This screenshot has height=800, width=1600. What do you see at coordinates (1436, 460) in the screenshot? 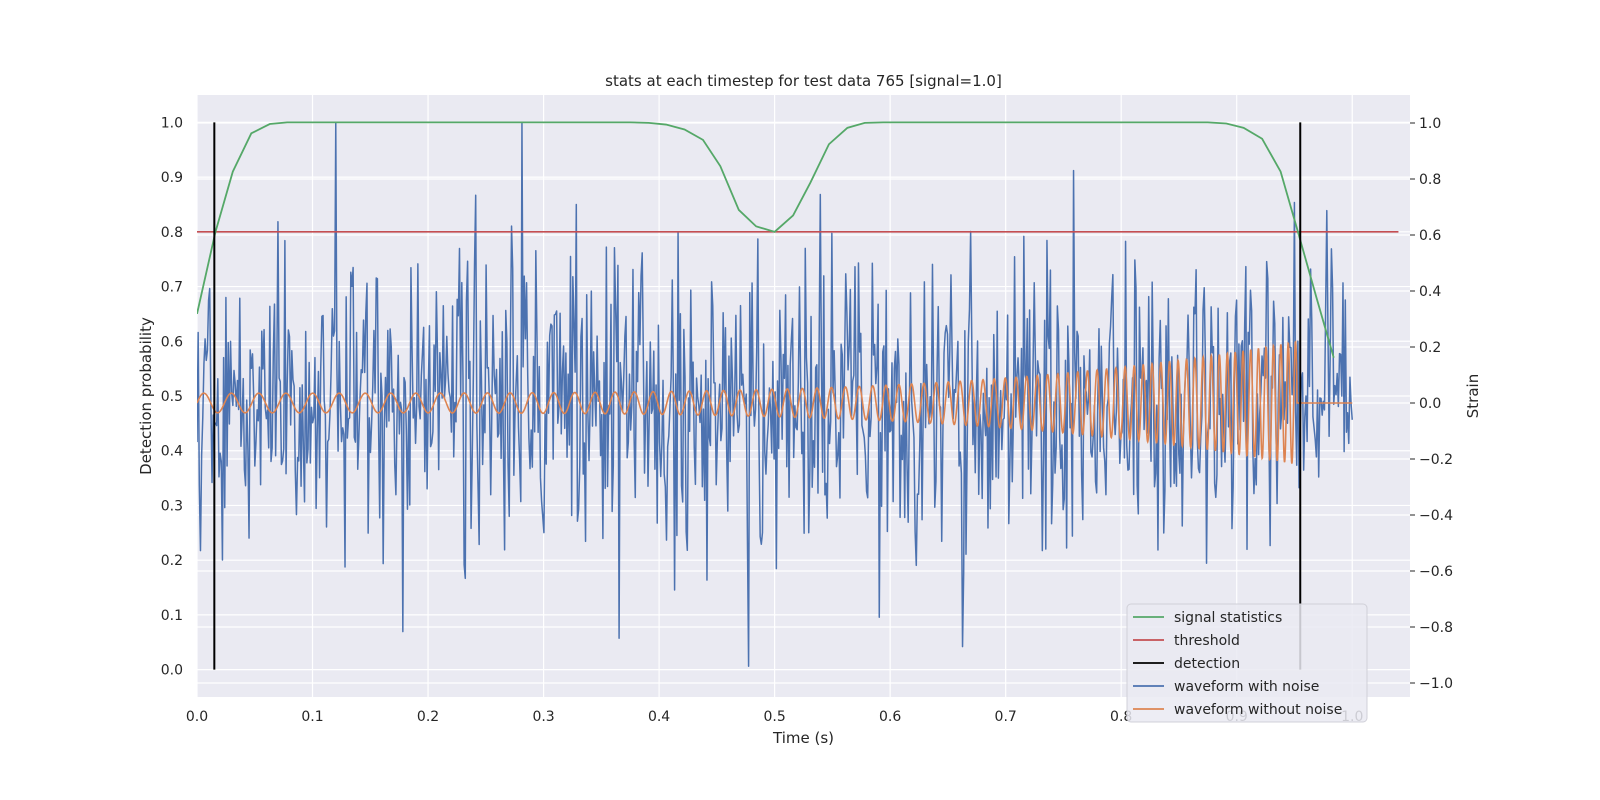
I see `y-right-tick-label: −0.2` at bounding box center [1436, 460].